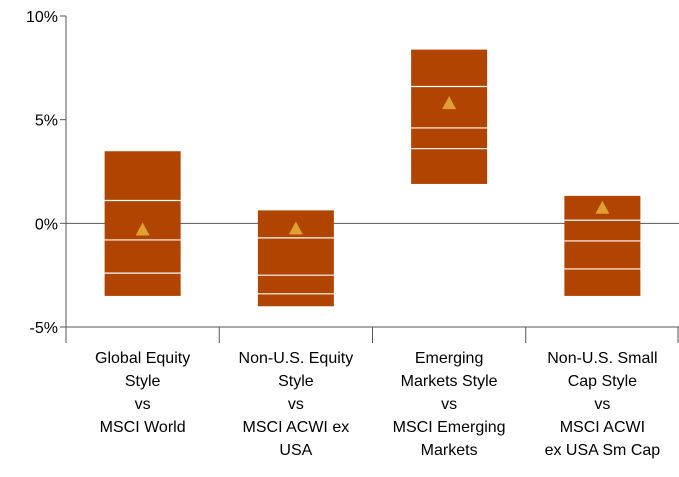 The image size is (679, 477). What do you see at coordinates (296, 358) in the screenshot?
I see `category-label-line: Non-U.S. Equity` at bounding box center [296, 358].